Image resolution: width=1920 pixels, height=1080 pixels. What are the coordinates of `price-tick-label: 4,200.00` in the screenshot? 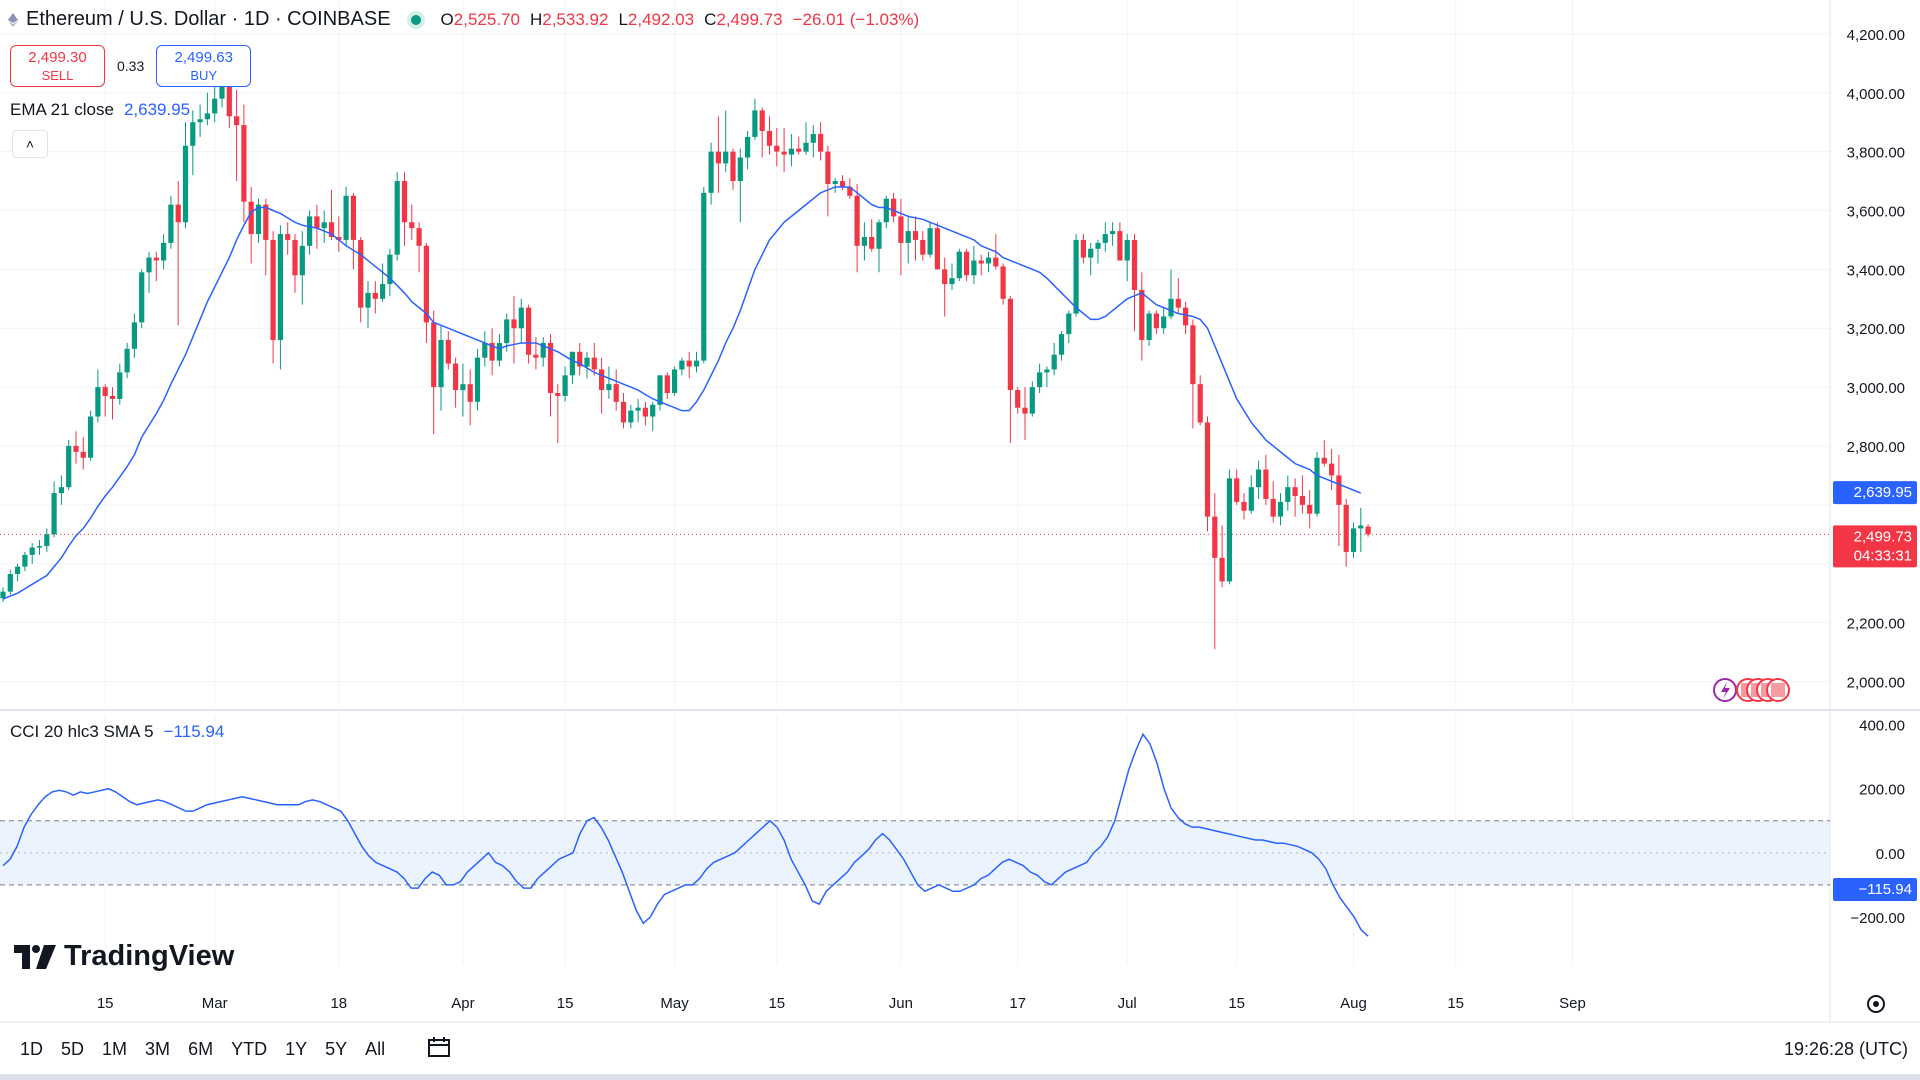 It's located at (1876, 35).